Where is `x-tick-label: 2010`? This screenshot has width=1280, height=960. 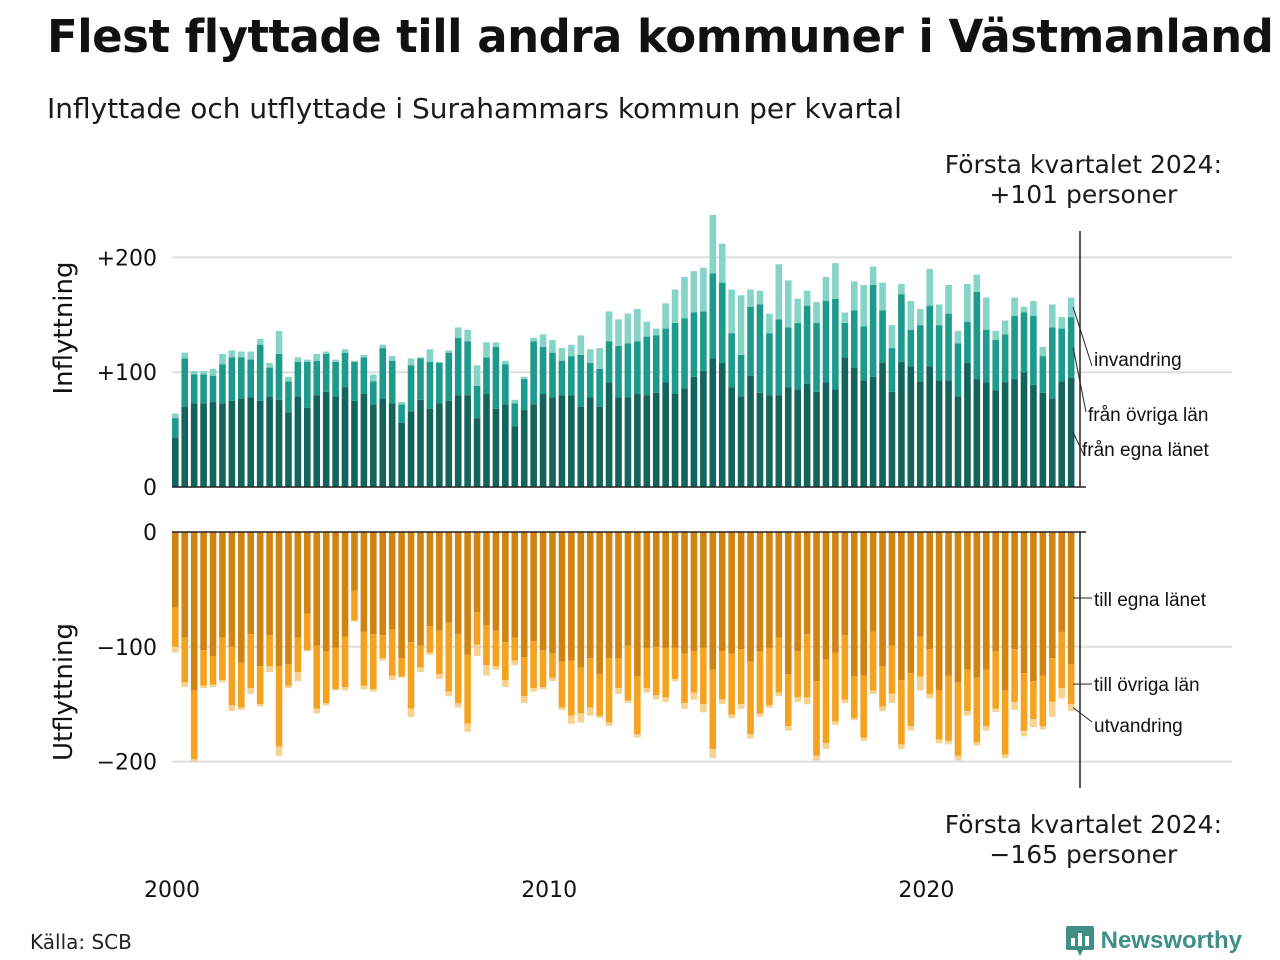
x-tick-label: 2010 is located at coordinates (549, 890).